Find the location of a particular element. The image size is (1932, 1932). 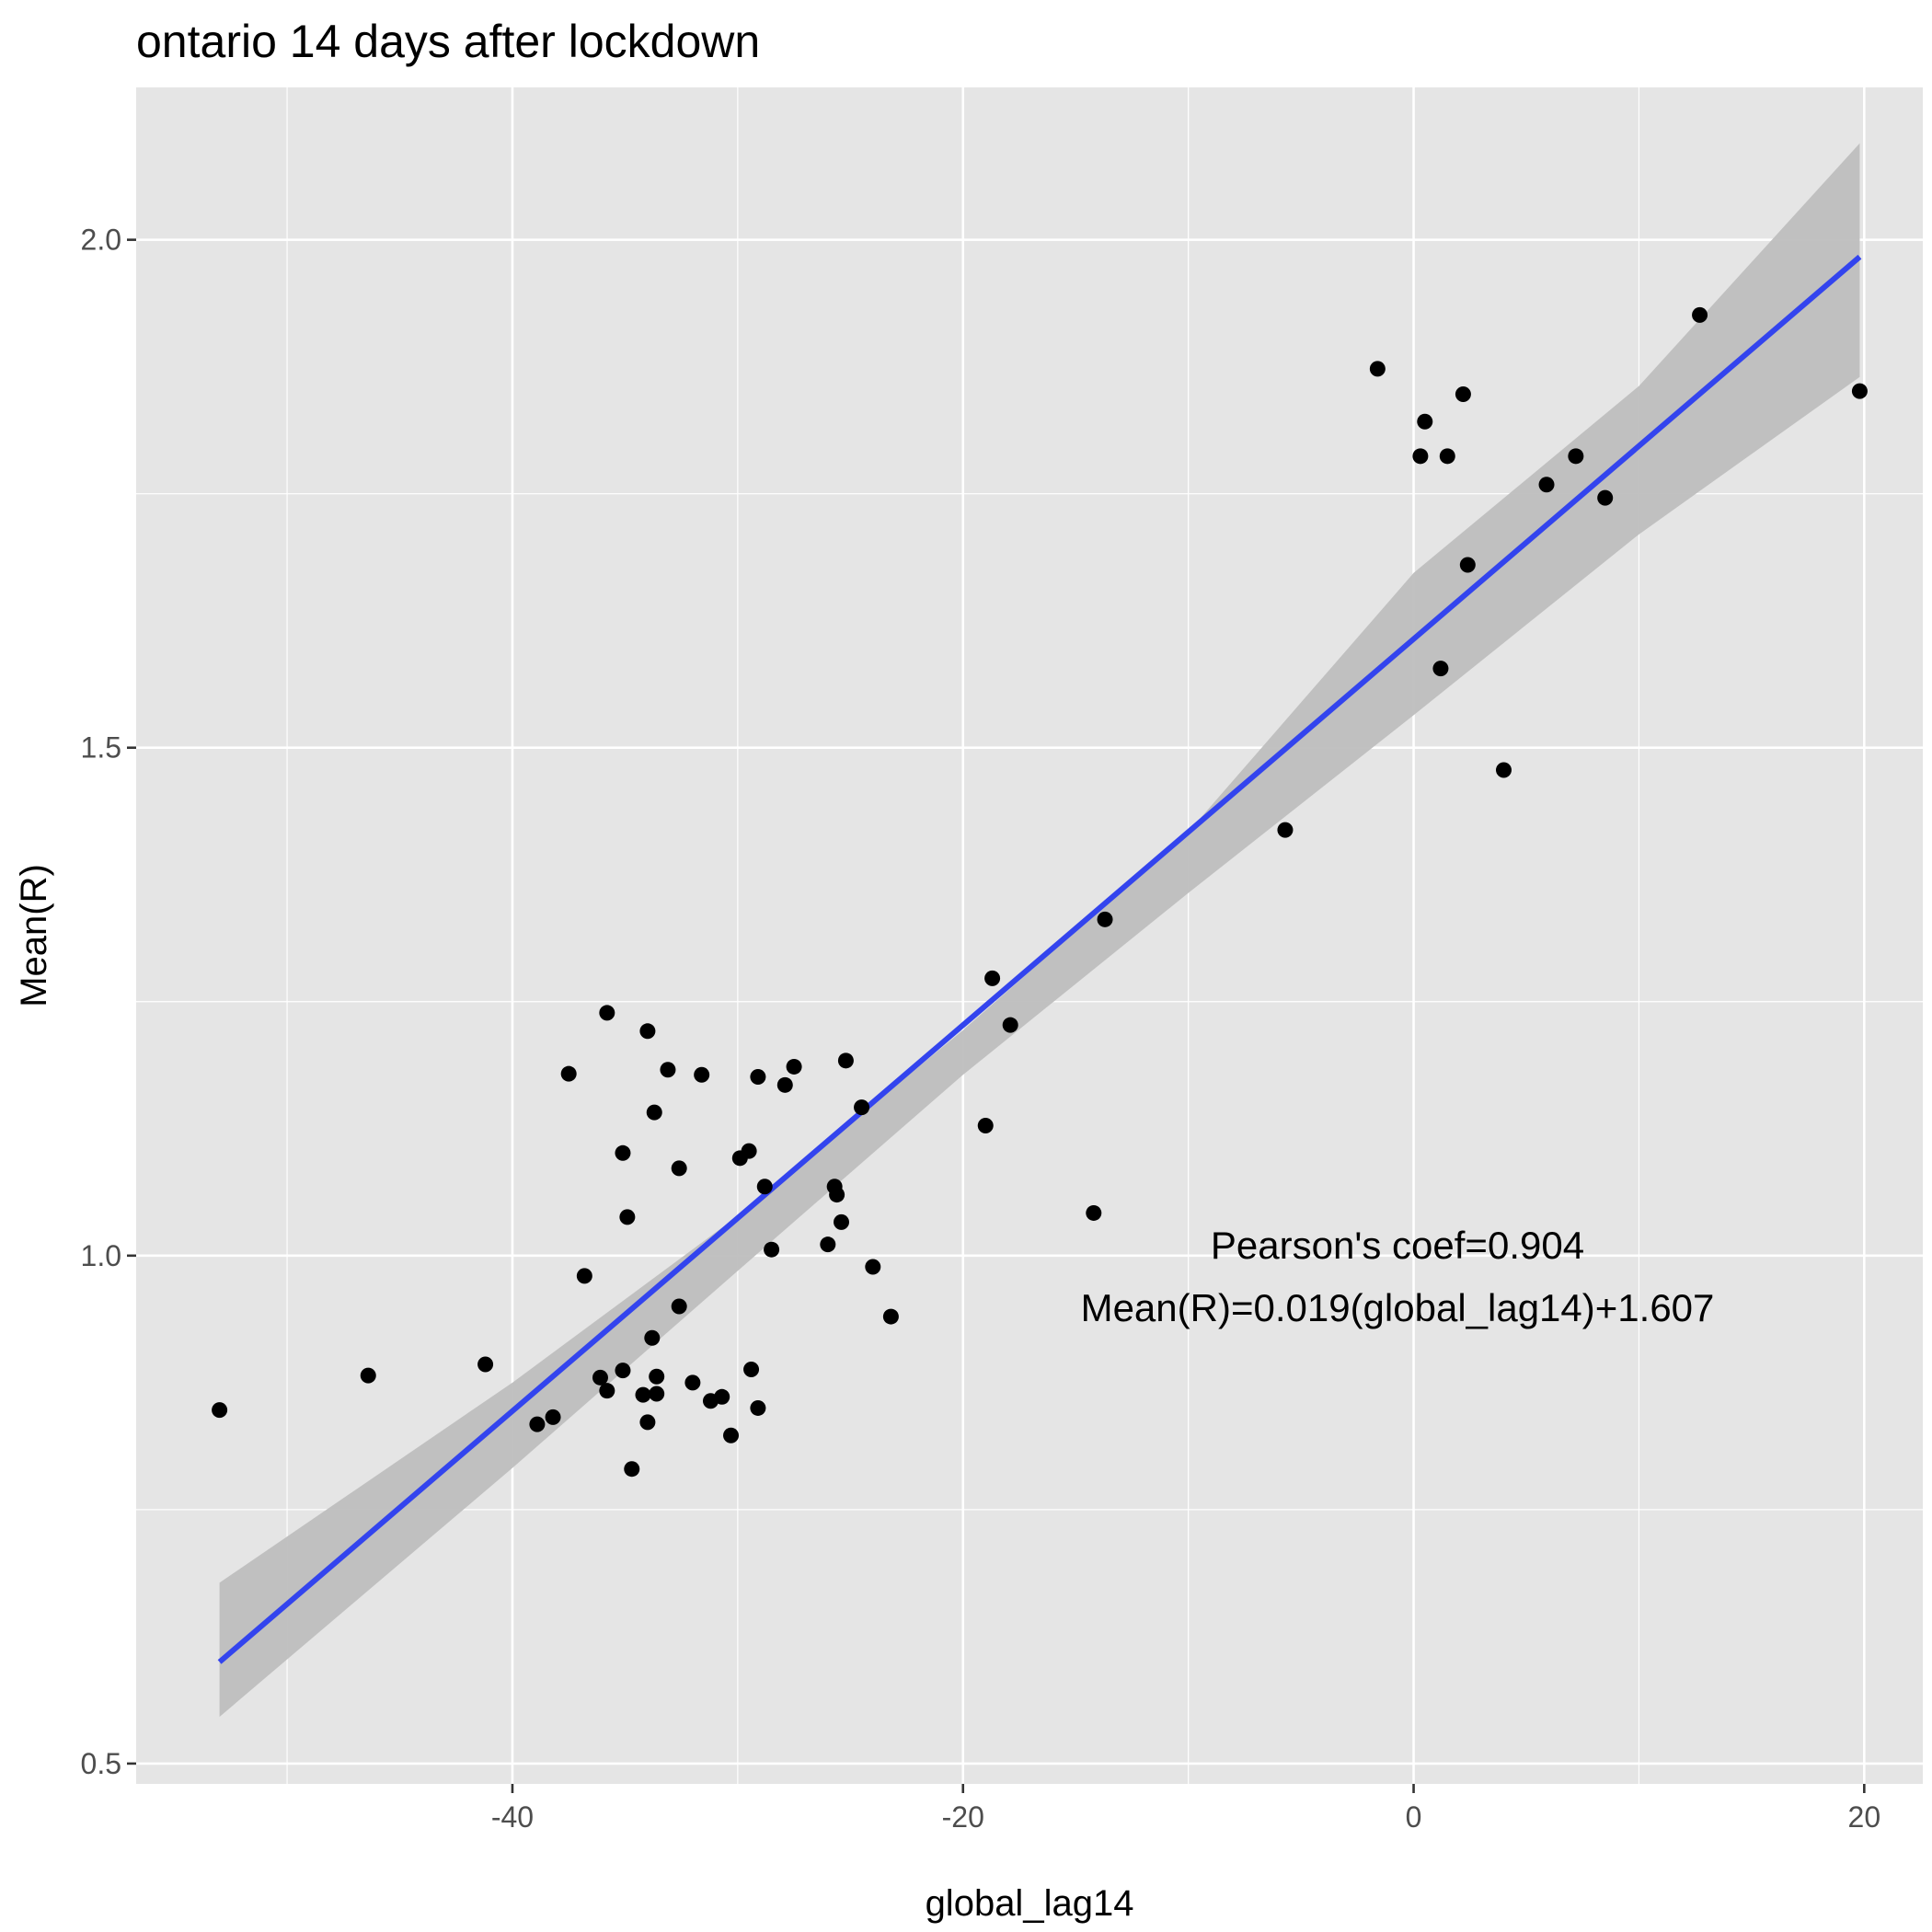

equation-annotation: Mean(R)=0.019(global_lag14)+1.607 is located at coordinates (1398, 1307).